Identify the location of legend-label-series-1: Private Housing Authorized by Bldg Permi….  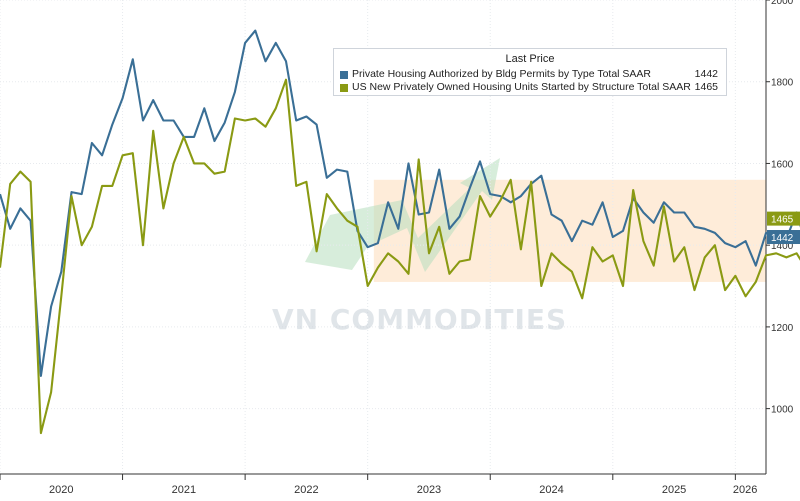
(502, 74).